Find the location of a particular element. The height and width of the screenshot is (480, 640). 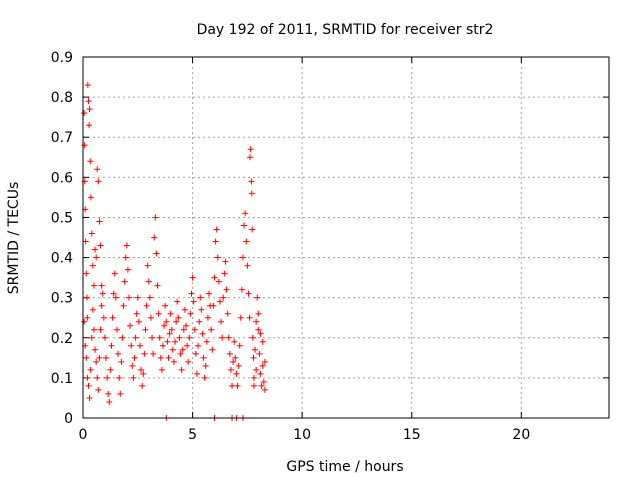

y-tick-label: 0.2 is located at coordinates (62, 339).